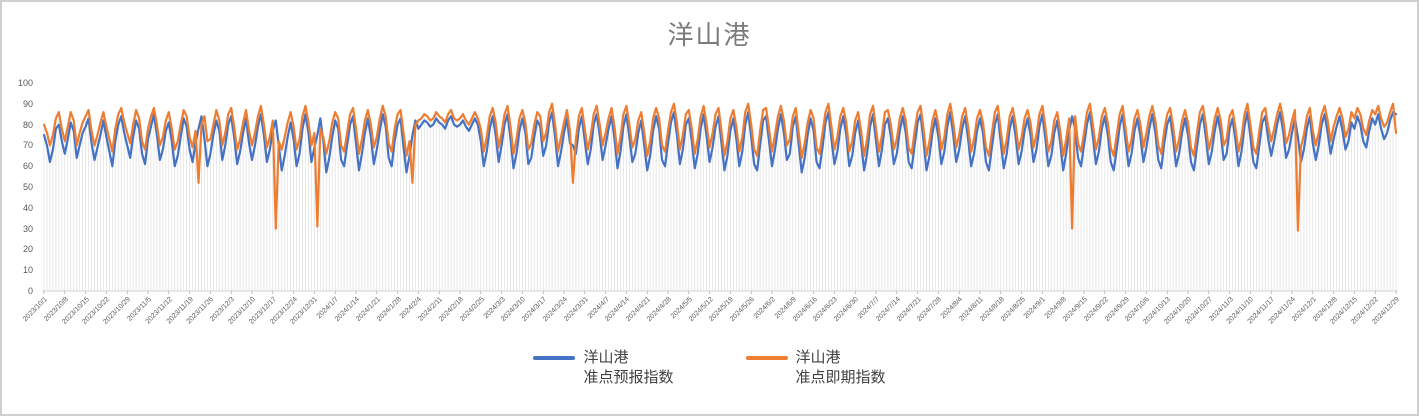 This screenshot has height=416, width=1419. I want to click on y-axis-tick-label: 0, so click(30, 291).